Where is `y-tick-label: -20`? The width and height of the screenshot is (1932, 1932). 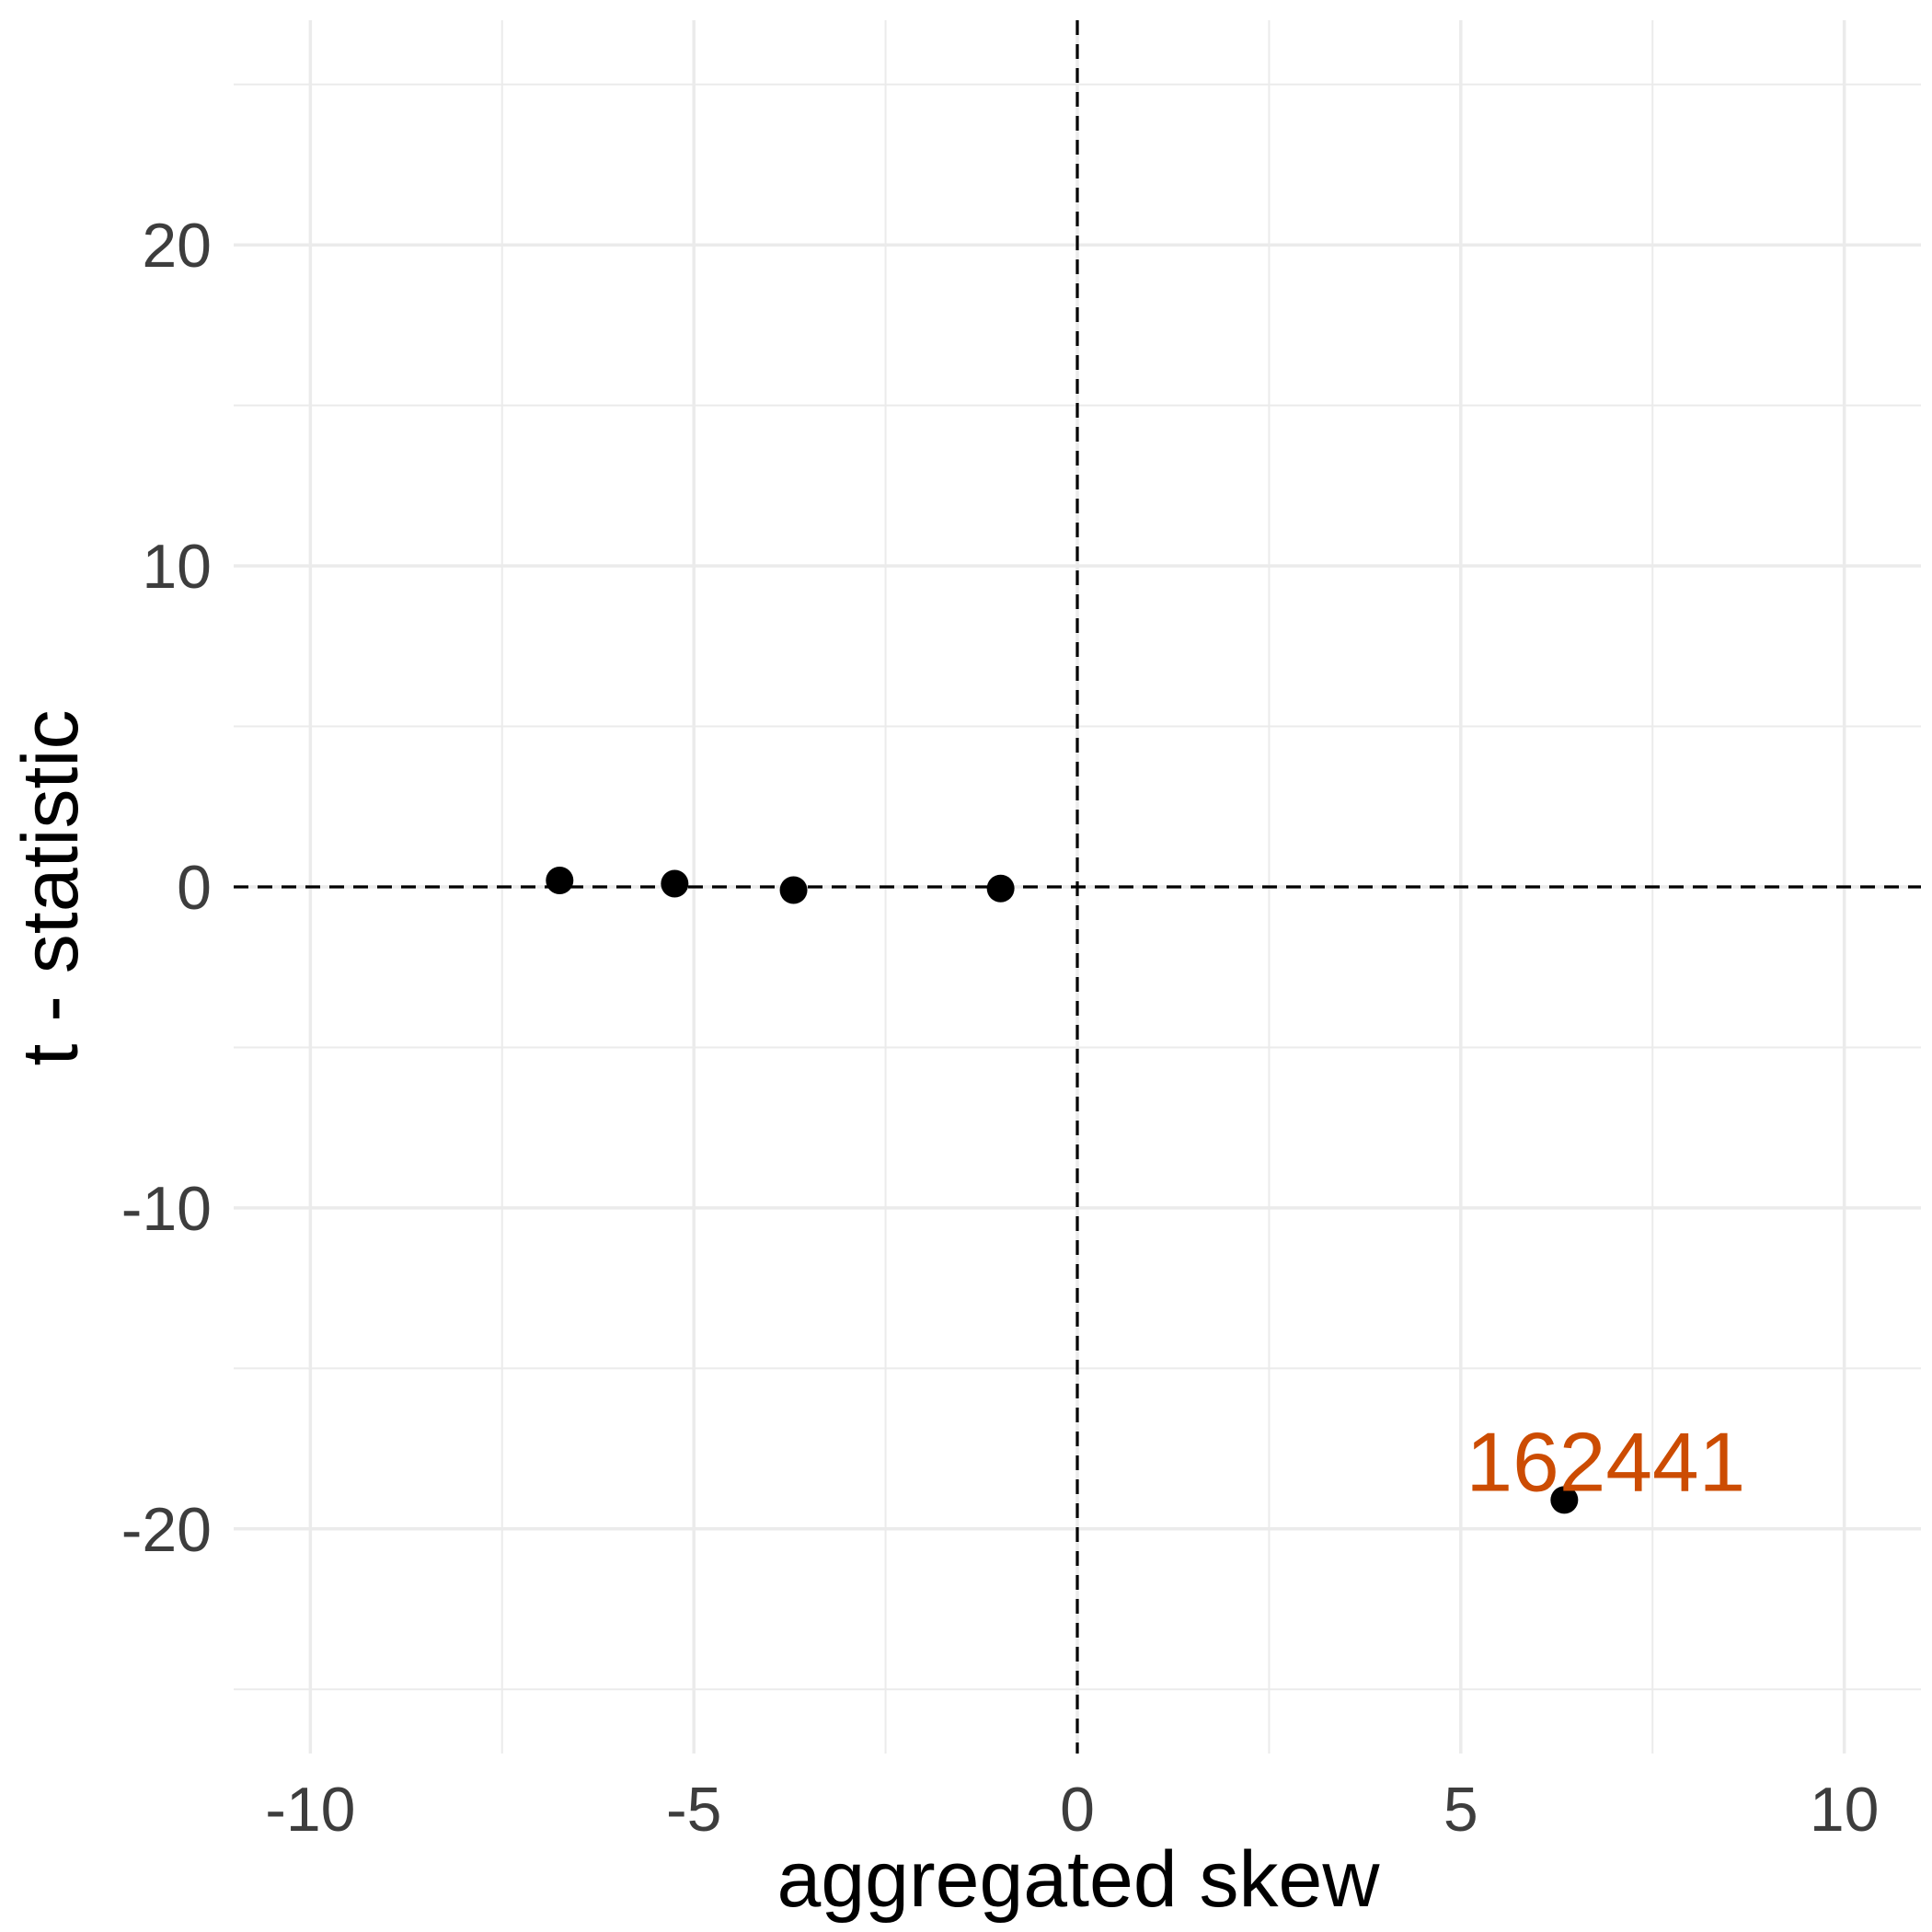
y-tick-label: -20 is located at coordinates (166, 1530).